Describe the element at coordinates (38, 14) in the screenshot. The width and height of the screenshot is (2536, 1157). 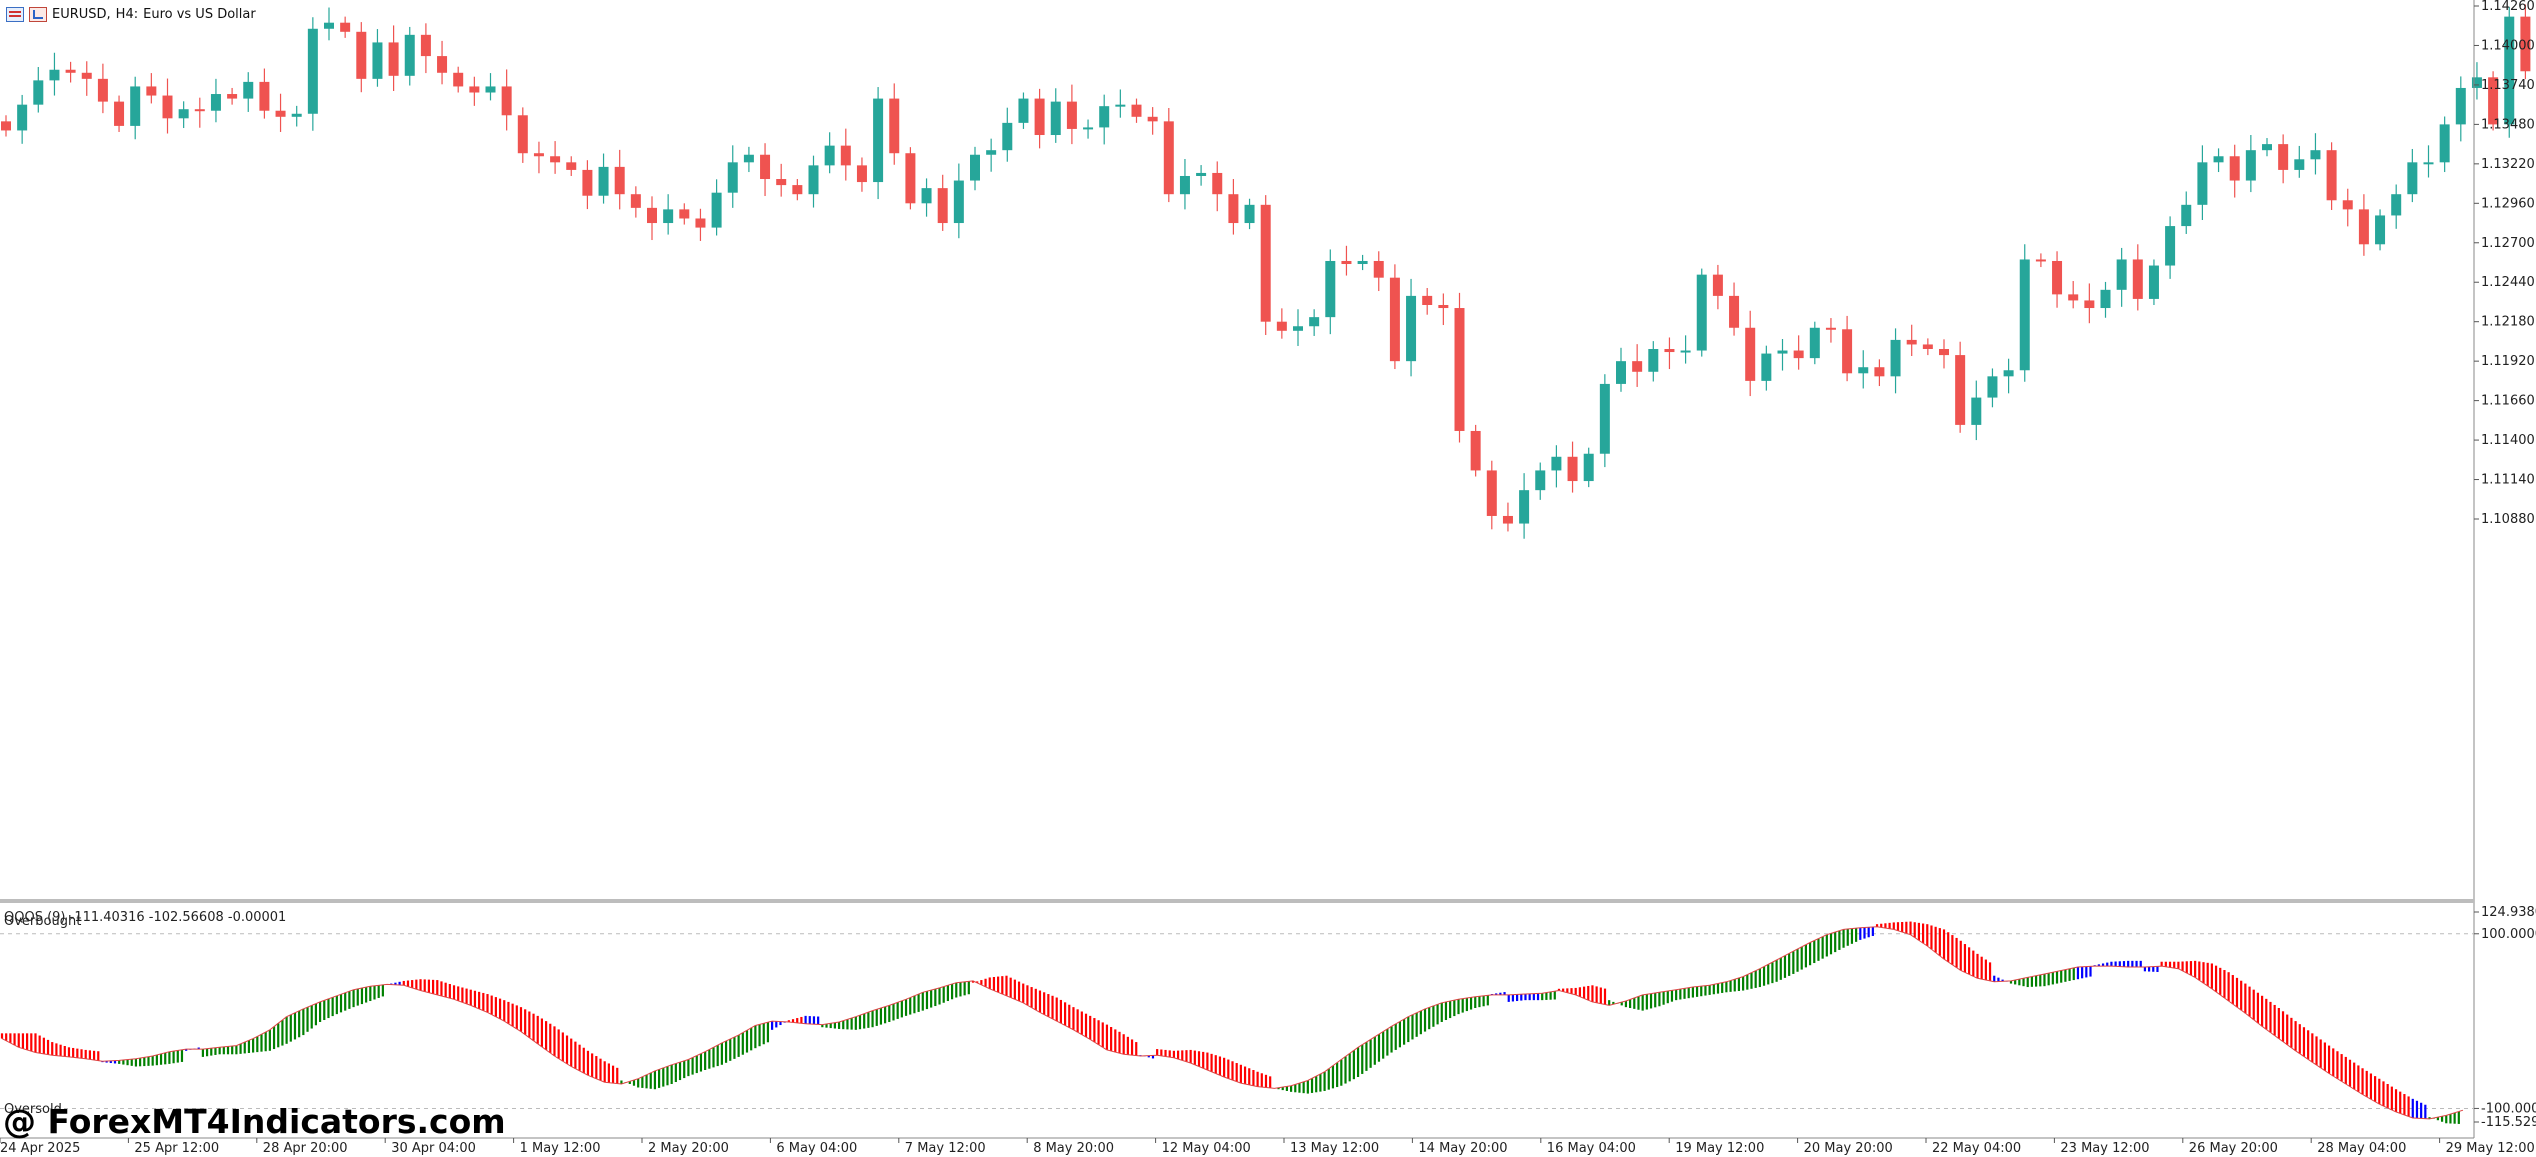
I see `chart-type-icon` at that location.